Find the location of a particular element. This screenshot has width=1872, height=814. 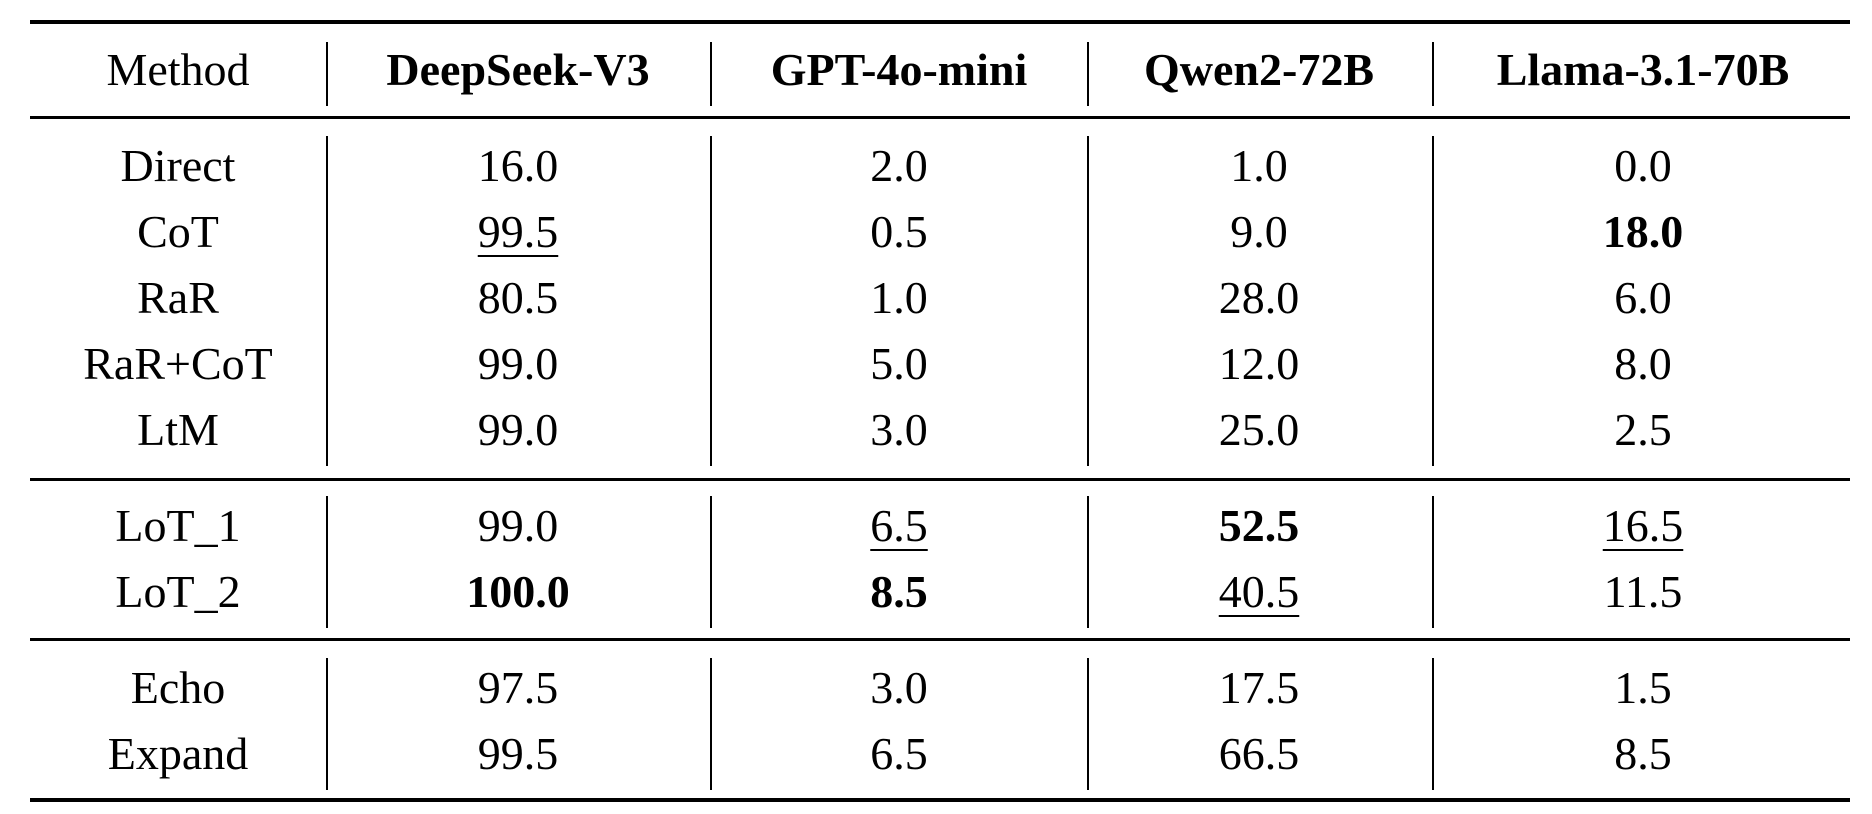

method-cell: Direct is located at coordinates (178, 165).